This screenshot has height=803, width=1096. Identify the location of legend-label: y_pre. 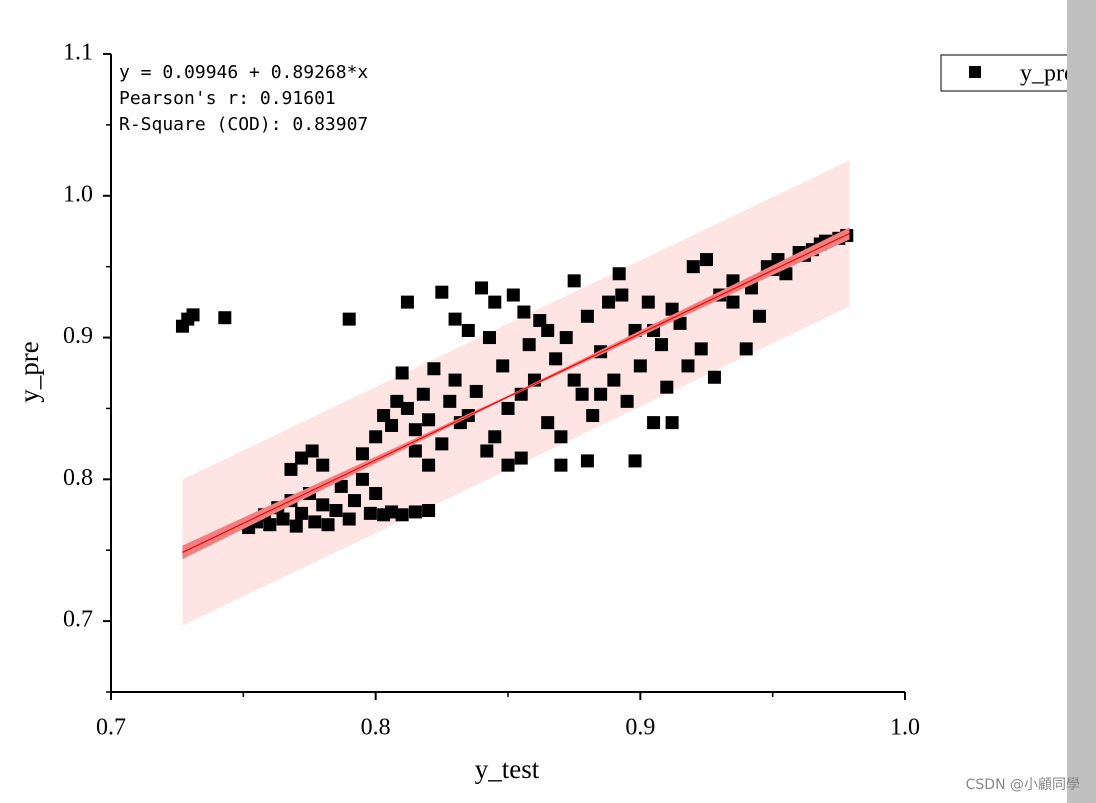
(1047, 74).